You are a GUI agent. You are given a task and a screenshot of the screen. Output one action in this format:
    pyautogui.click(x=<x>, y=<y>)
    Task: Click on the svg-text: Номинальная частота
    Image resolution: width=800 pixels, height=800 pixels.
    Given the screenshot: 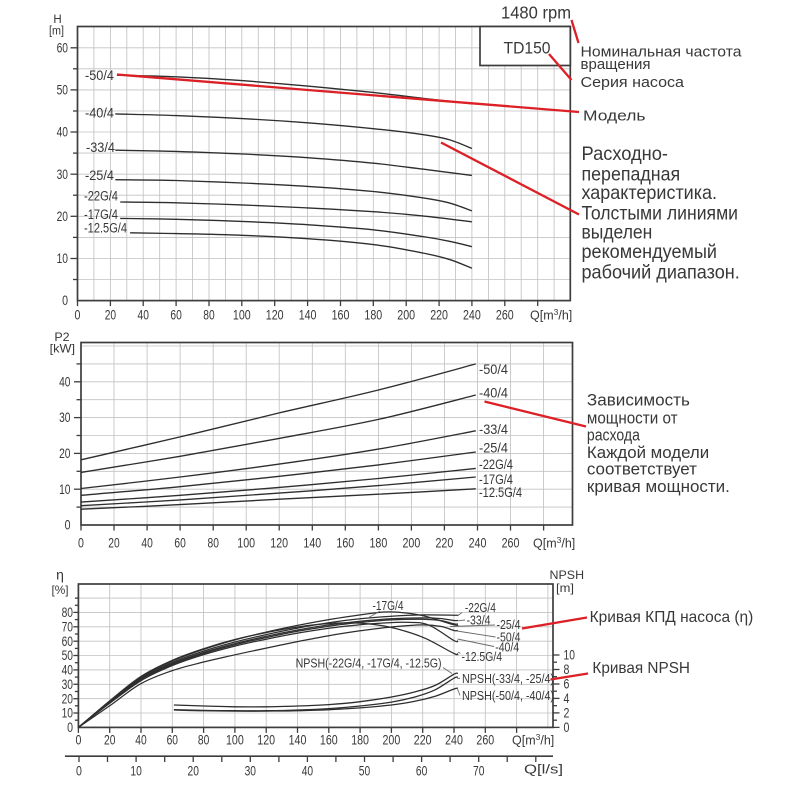 What is the action you would take?
    pyautogui.click(x=662, y=52)
    